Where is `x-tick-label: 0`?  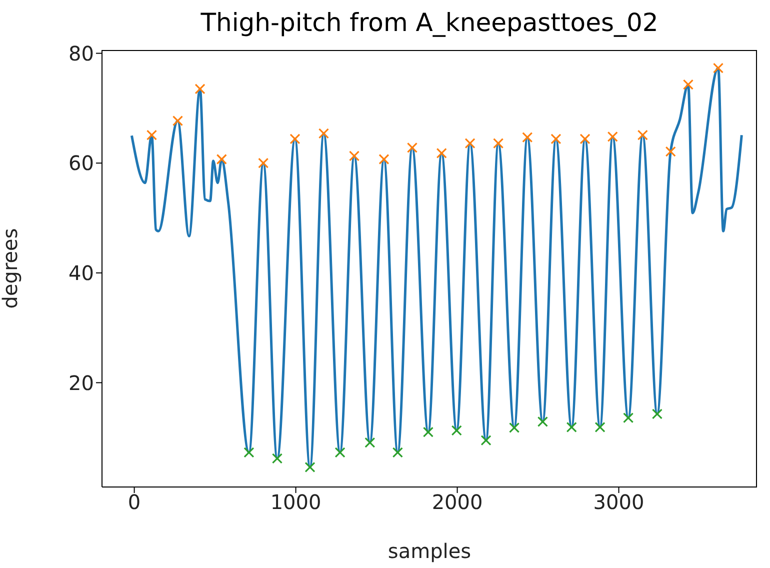 x-tick-label: 0 is located at coordinates (134, 502).